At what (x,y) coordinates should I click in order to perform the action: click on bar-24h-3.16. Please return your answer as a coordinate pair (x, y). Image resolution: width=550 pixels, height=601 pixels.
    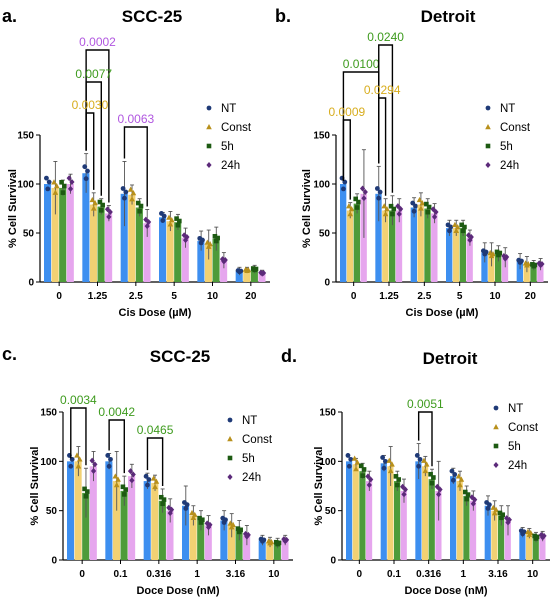
    Looking at the image, I should click on (247, 547).